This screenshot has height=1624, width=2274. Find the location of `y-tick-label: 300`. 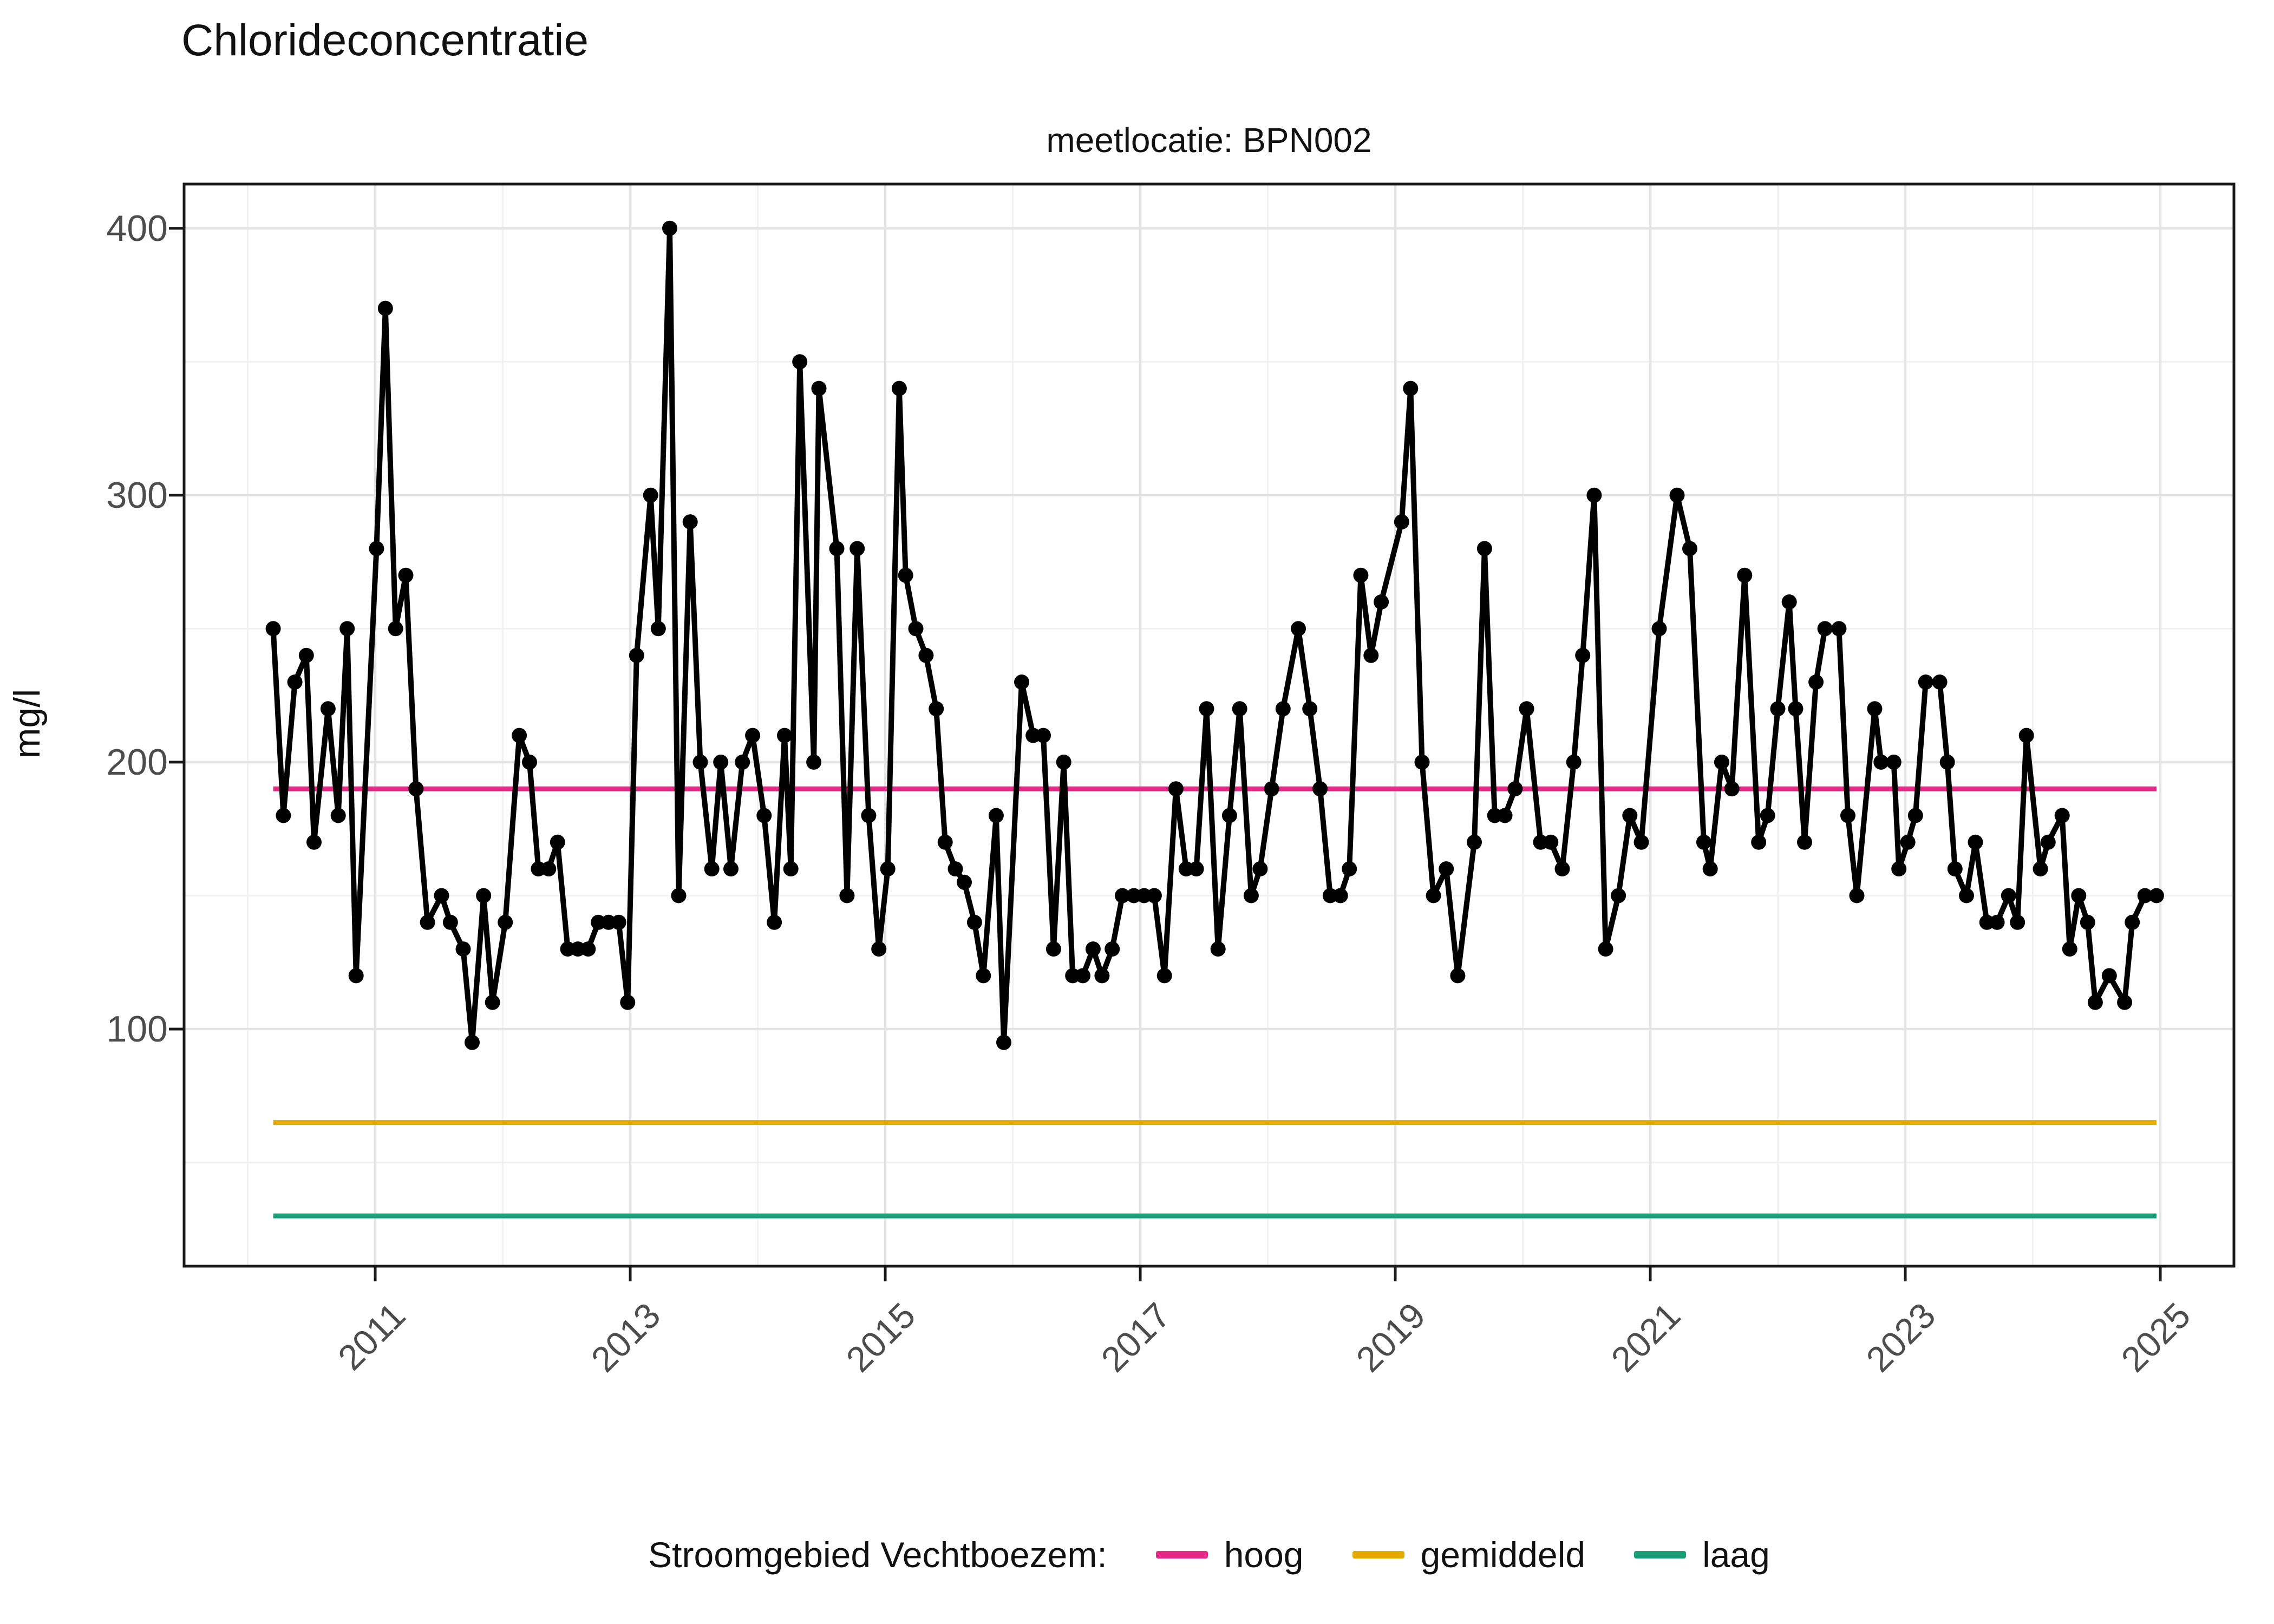

y-tick-label: 300 is located at coordinates (137, 495).